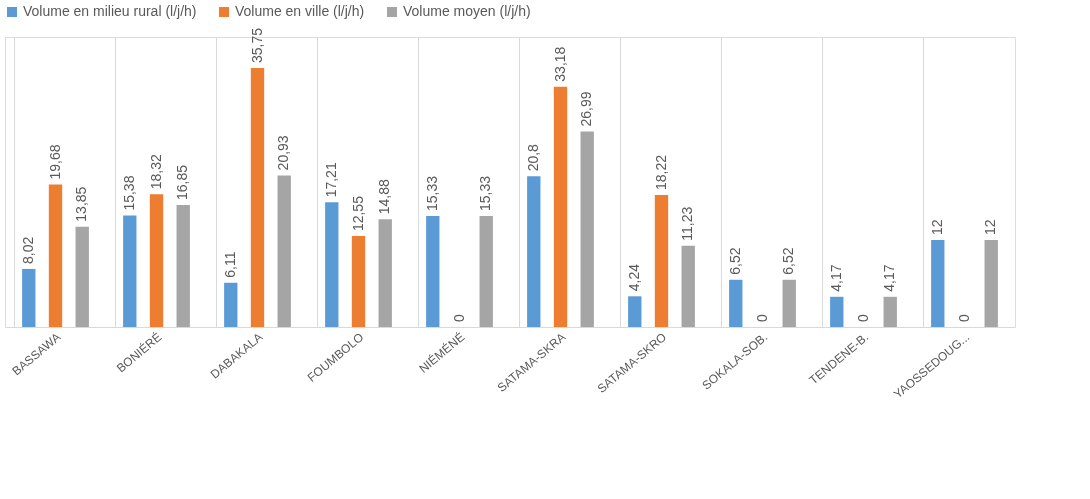 This screenshot has width=1090, height=499. What do you see at coordinates (283, 153) in the screenshot?
I see `data-label: 20,93` at bounding box center [283, 153].